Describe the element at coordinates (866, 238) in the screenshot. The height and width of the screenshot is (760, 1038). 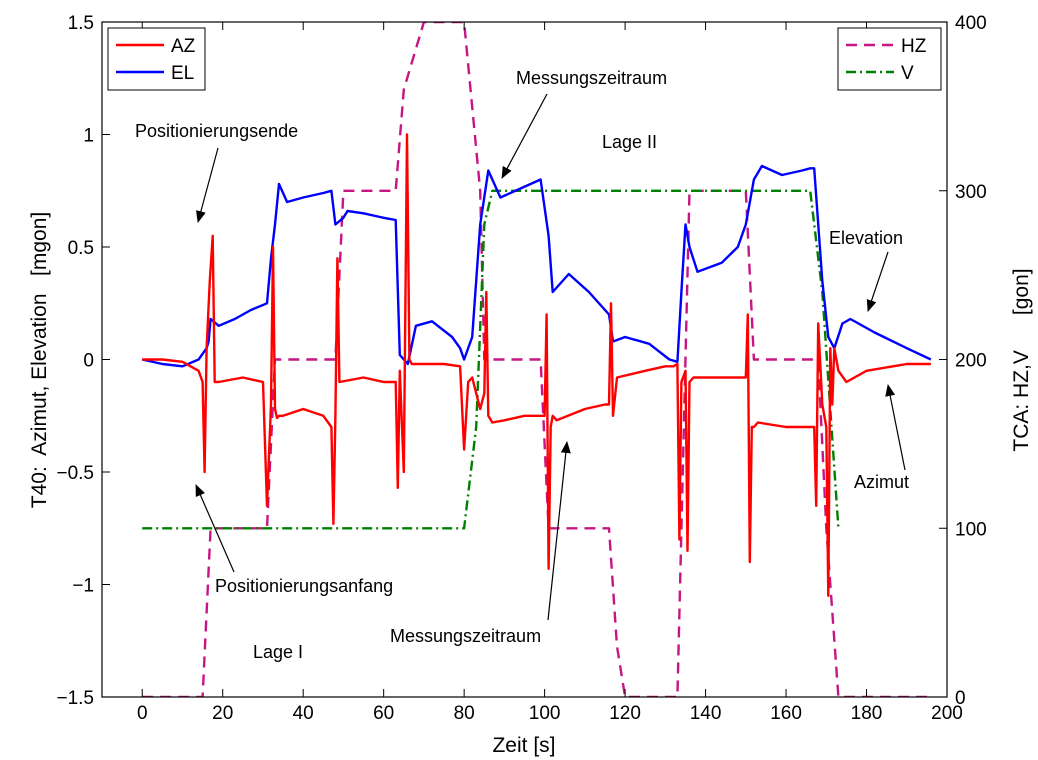
I see `annotation-elevation: Elevation` at that location.